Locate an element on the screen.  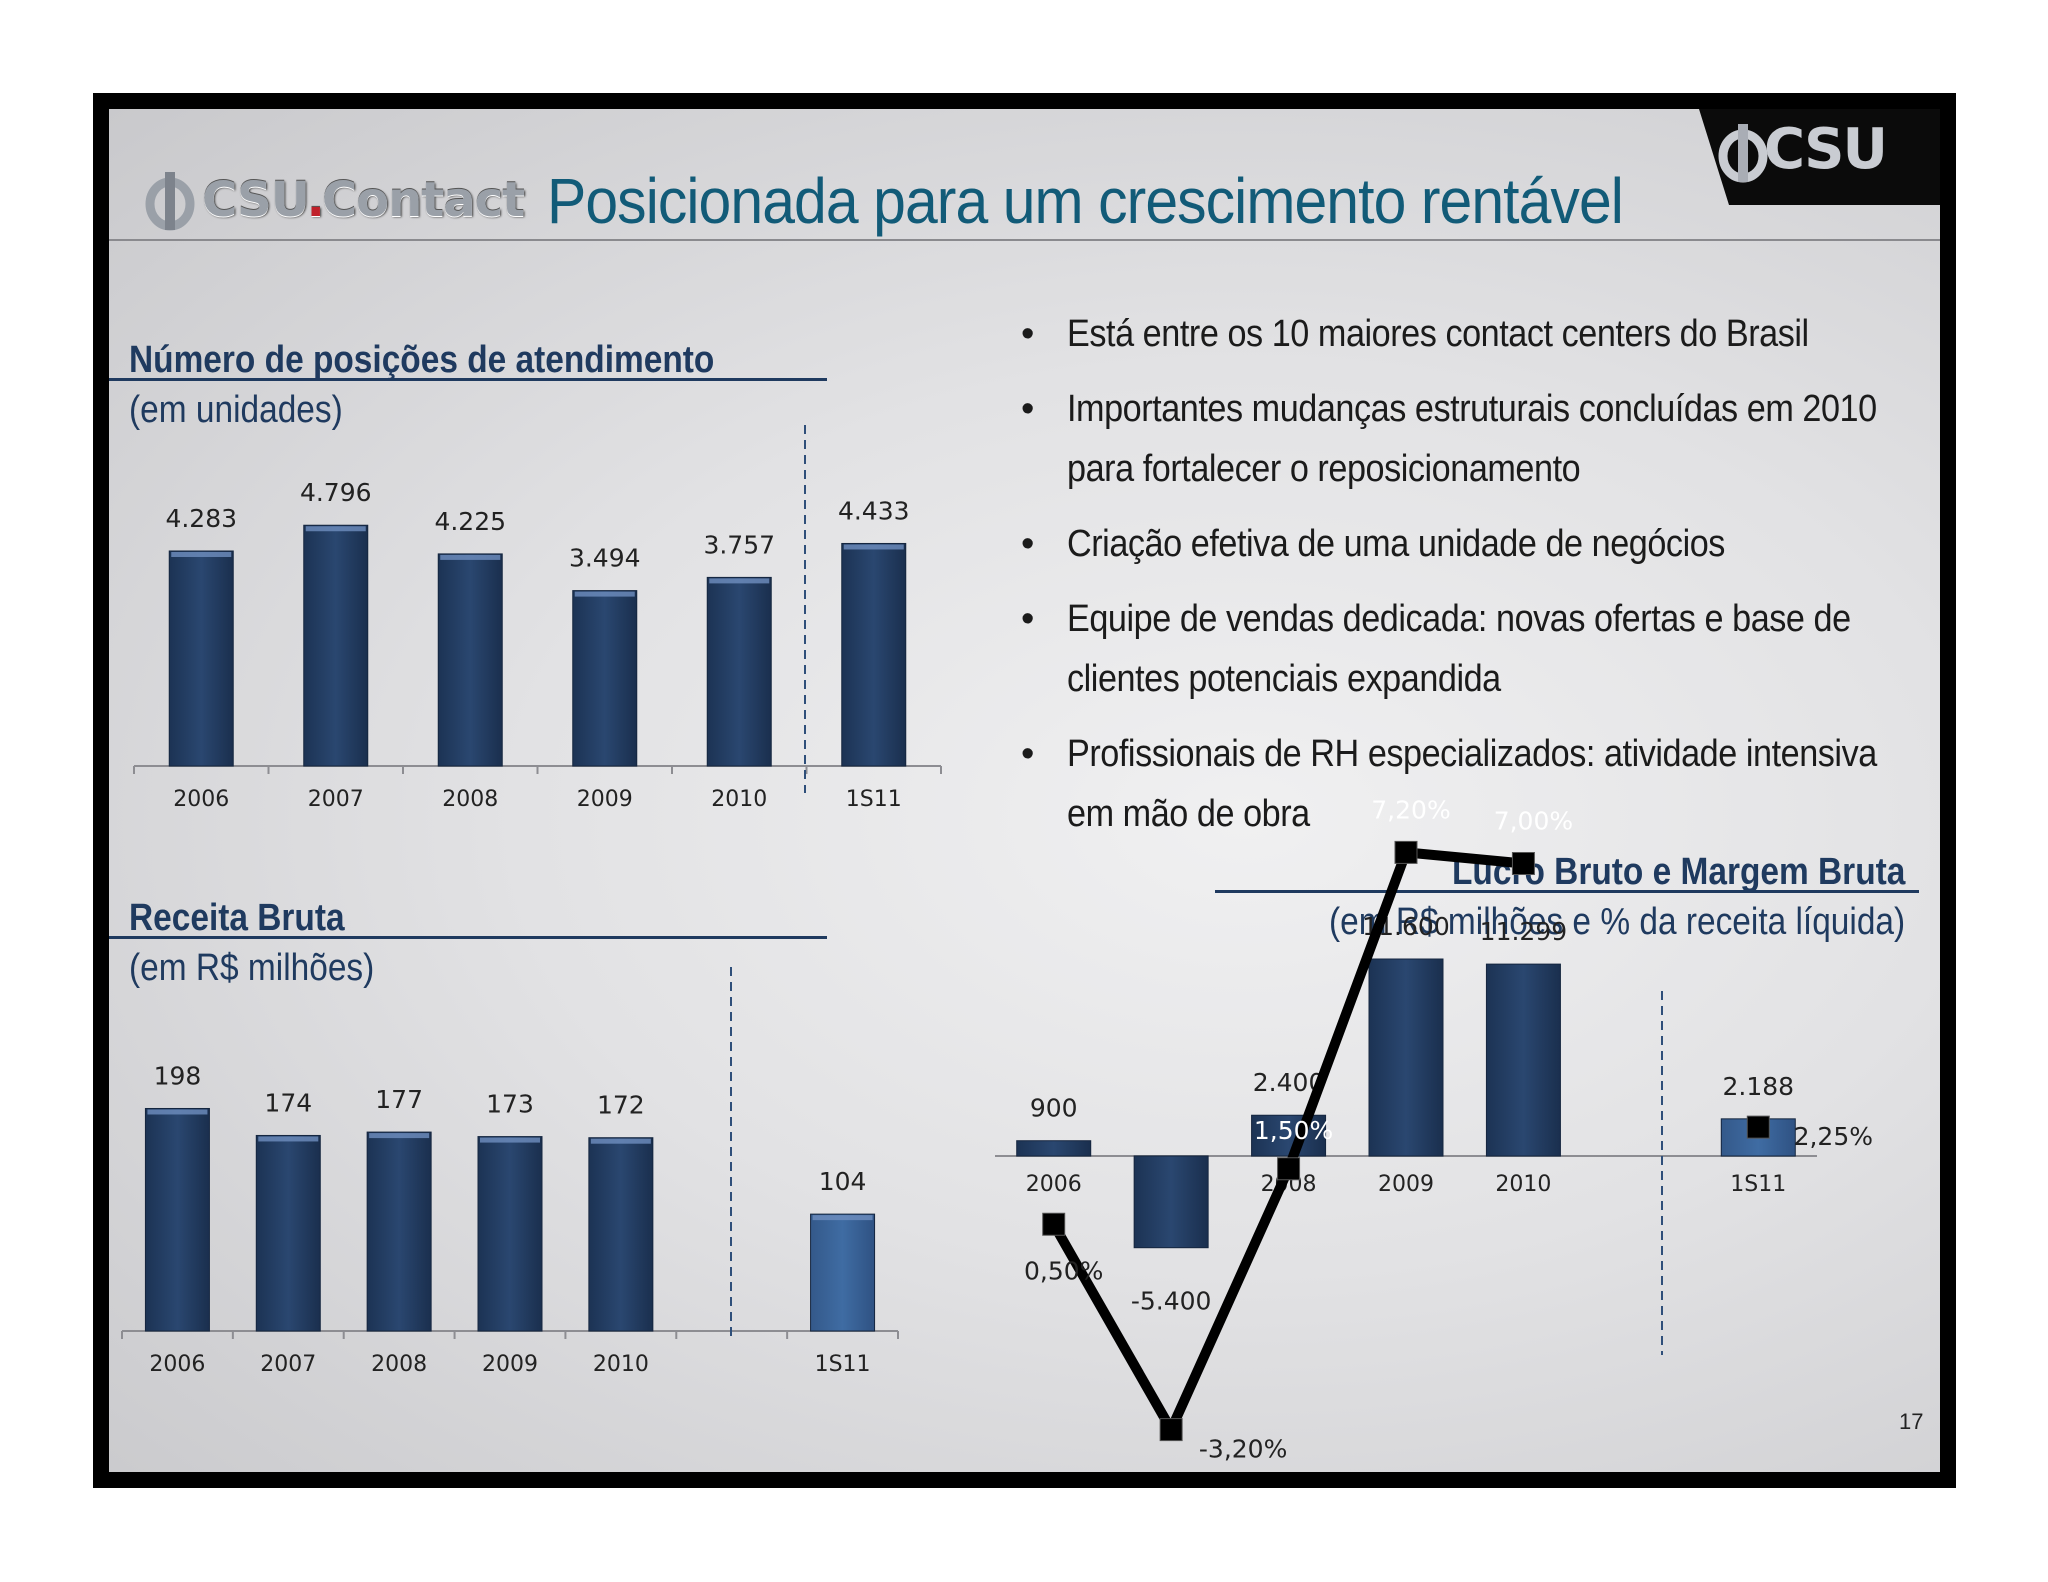
csu-logo is located at coordinates (1743, 154).